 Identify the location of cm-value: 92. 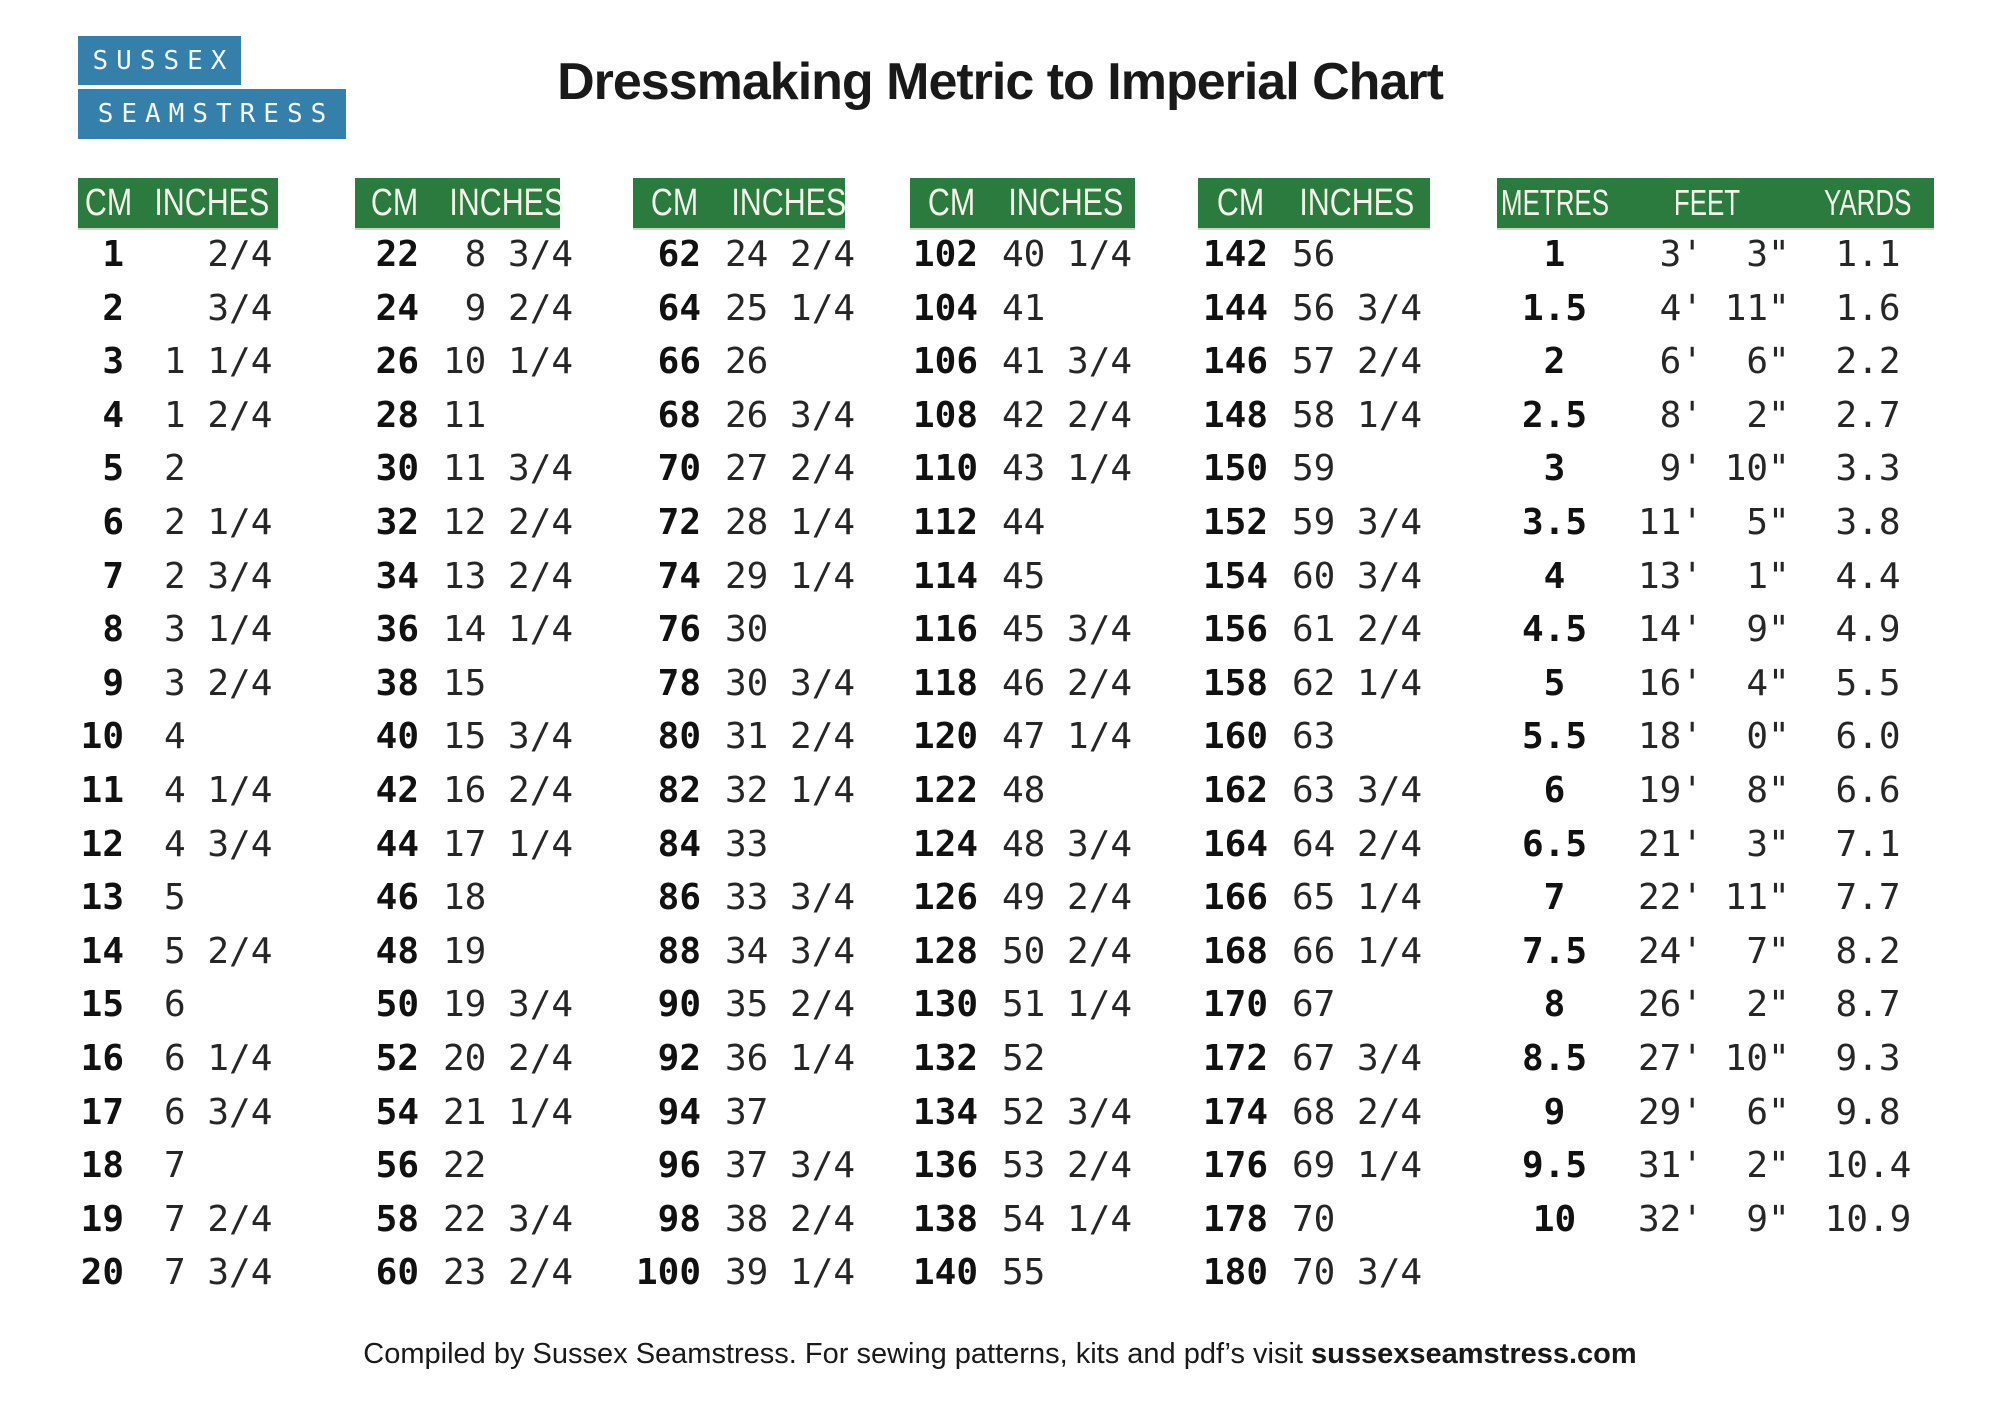
(679, 1058).